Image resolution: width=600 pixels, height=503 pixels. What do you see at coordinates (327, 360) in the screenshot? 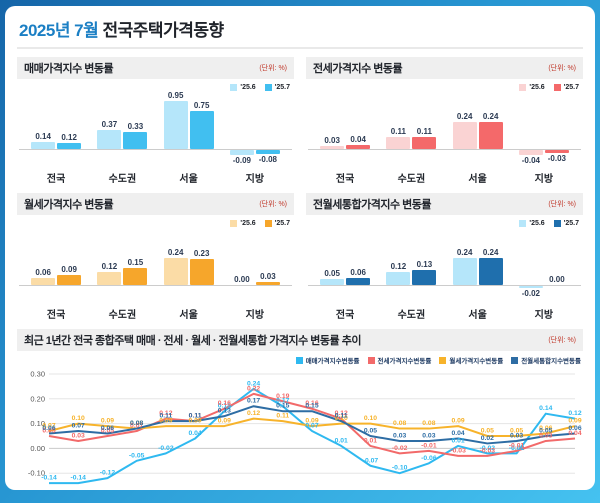
I see `legend-item: 매매가격지수변동률` at bounding box center [327, 360].